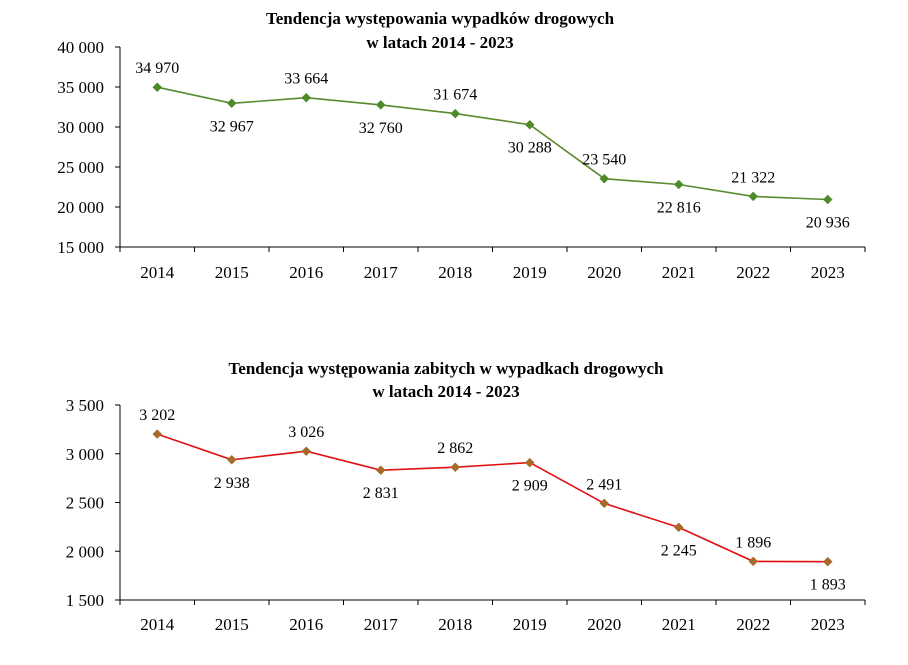 This screenshot has width=908, height=665. What do you see at coordinates (753, 542) in the screenshot?
I see `data-label: 1 896` at bounding box center [753, 542].